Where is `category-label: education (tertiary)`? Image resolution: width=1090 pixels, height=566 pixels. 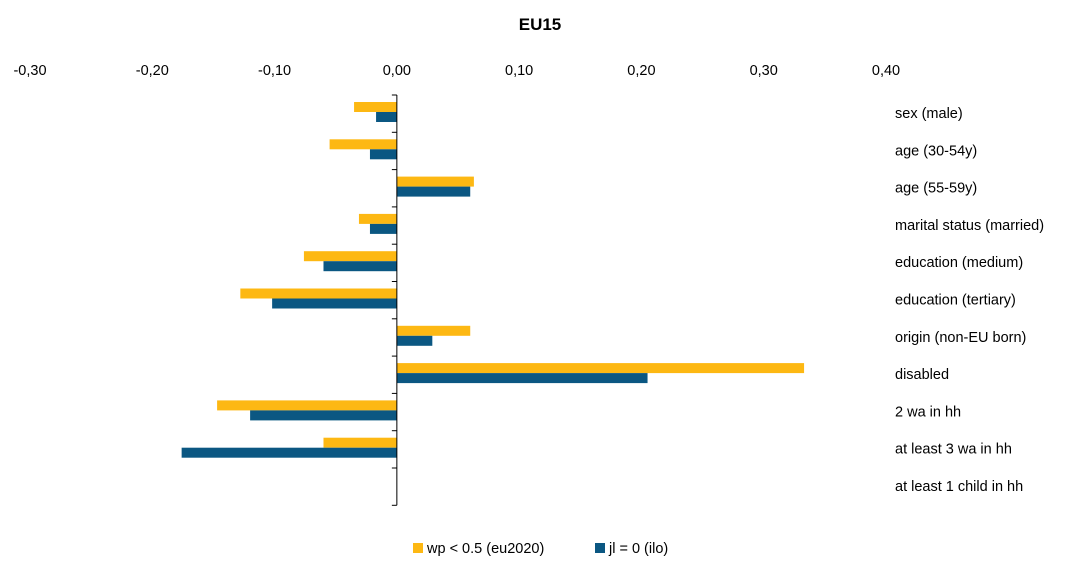
category-label: education (tertiary) is located at coordinates (955, 301).